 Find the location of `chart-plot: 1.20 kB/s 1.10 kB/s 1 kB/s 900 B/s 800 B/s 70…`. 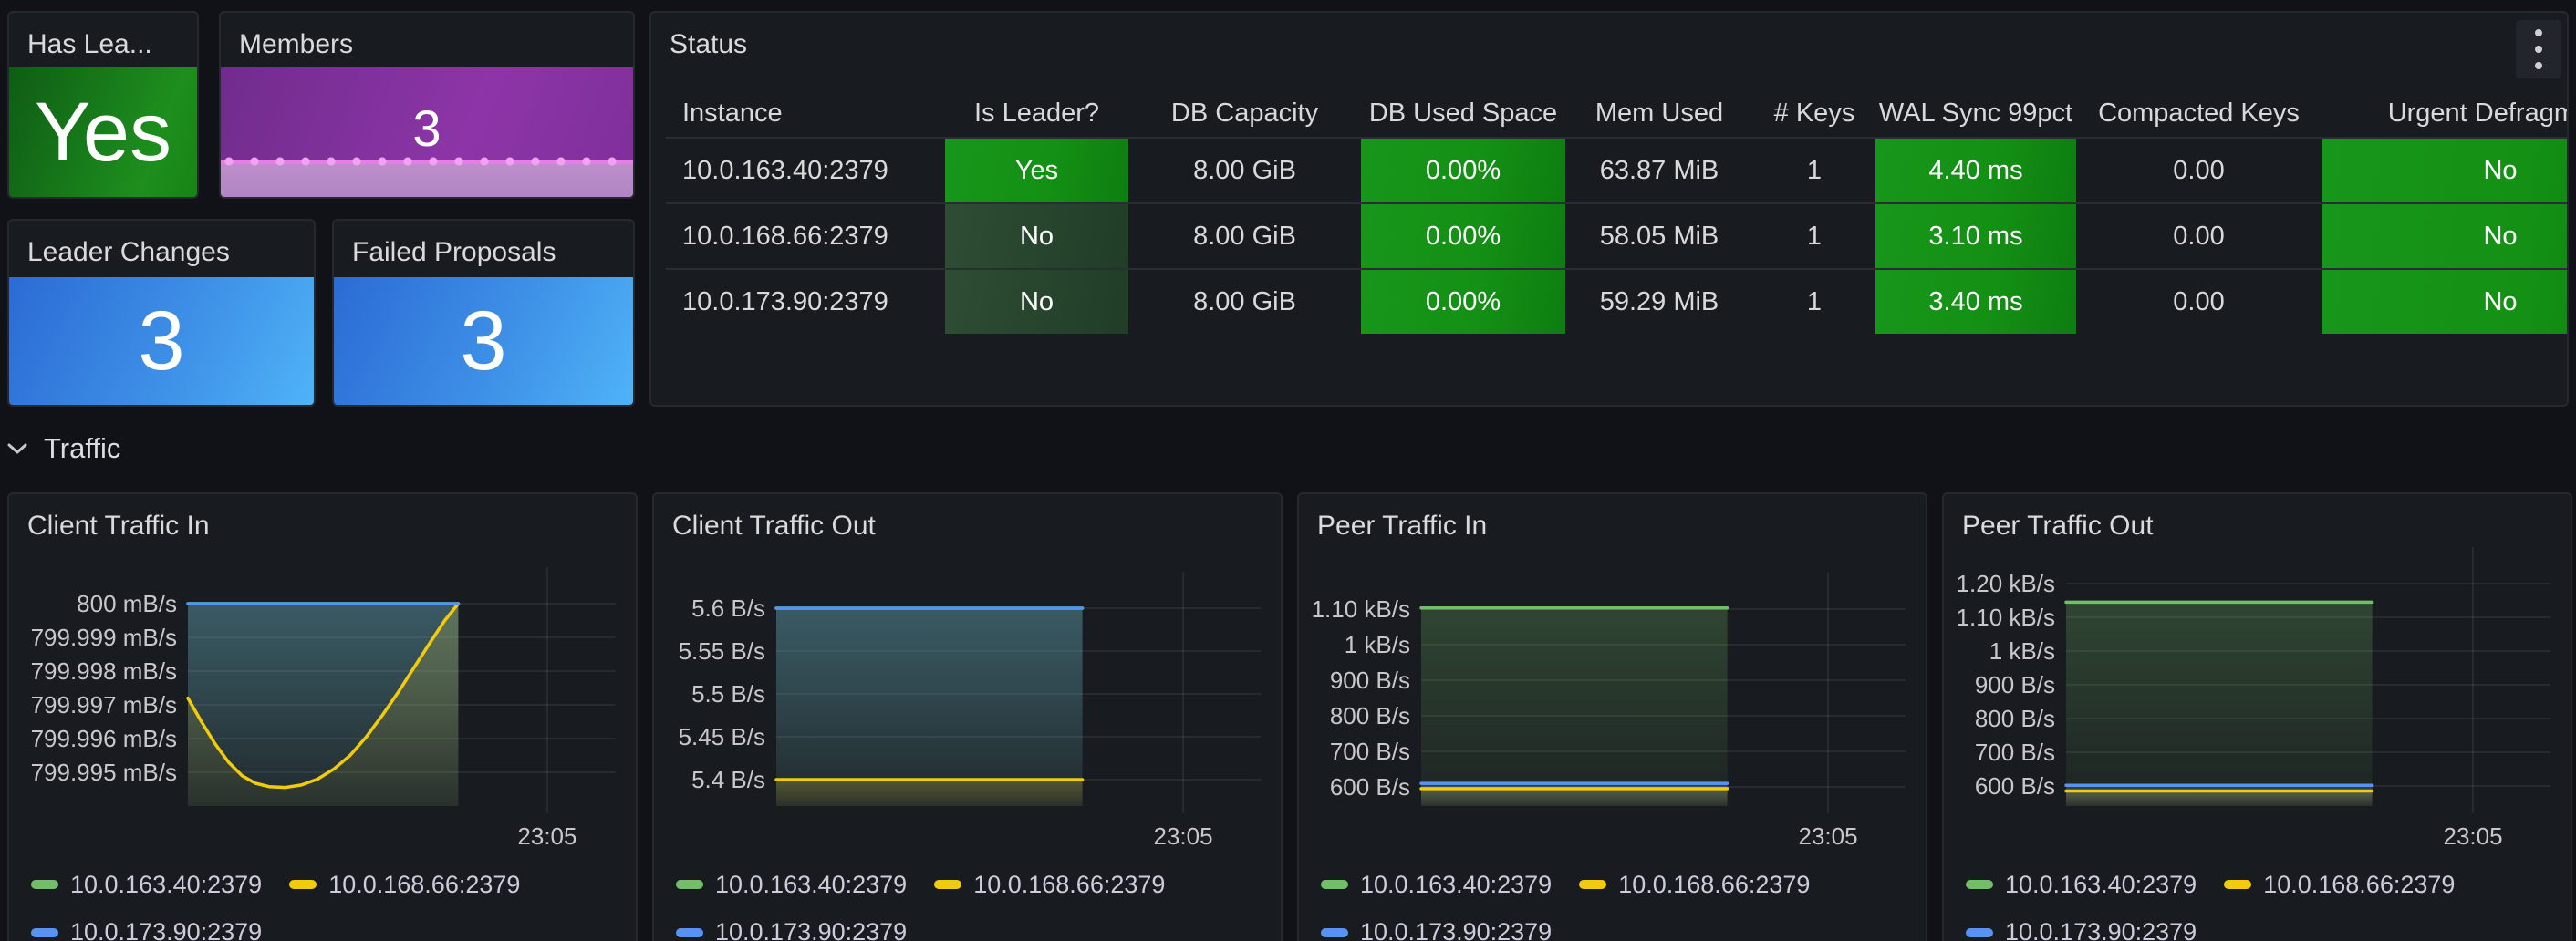

chart-plot: 1.20 kB/s 1.10 kB/s 1 kB/s 900 B/s 800 B/s 70… is located at coordinates (2257, 717).